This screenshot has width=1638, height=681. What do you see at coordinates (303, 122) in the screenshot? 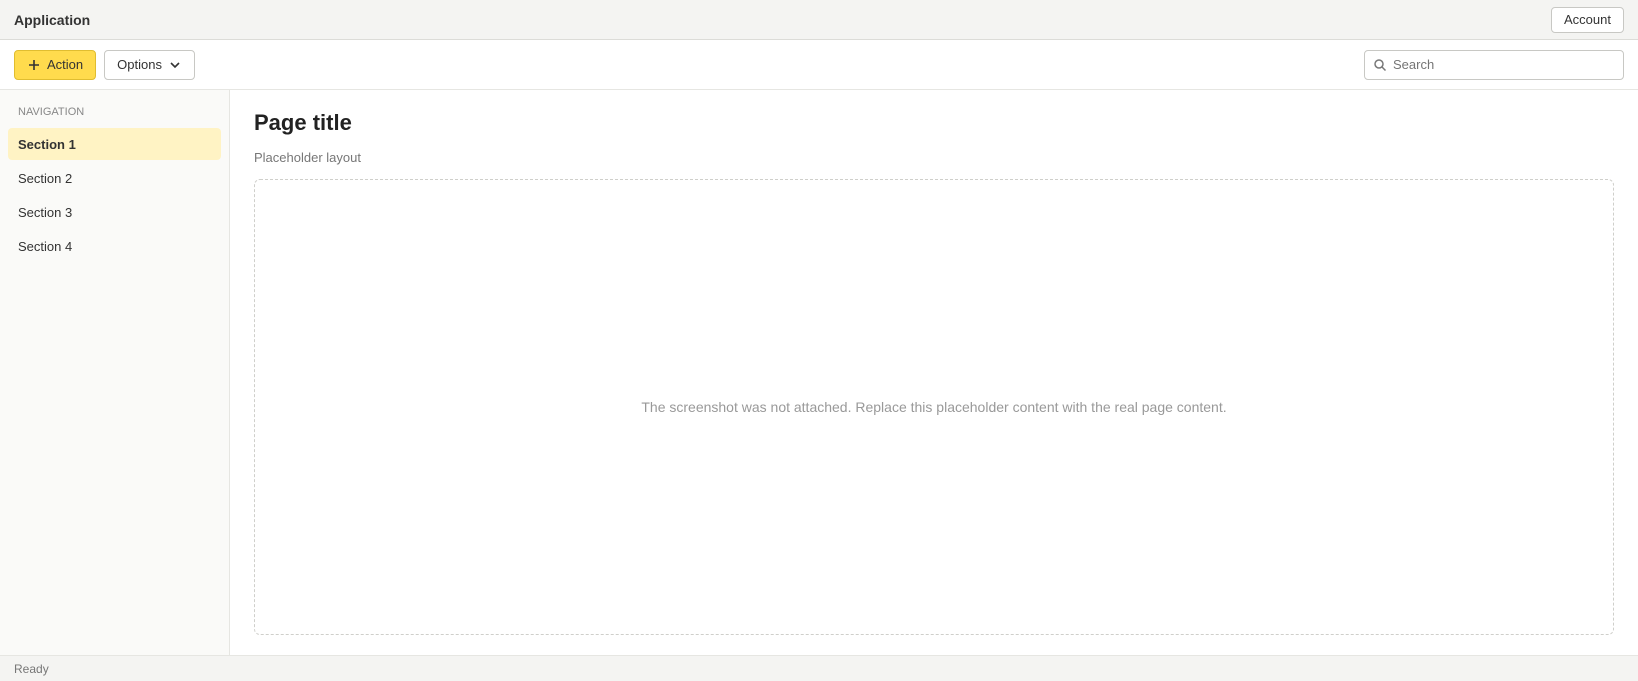
I see `page-title: Page title` at bounding box center [303, 122].